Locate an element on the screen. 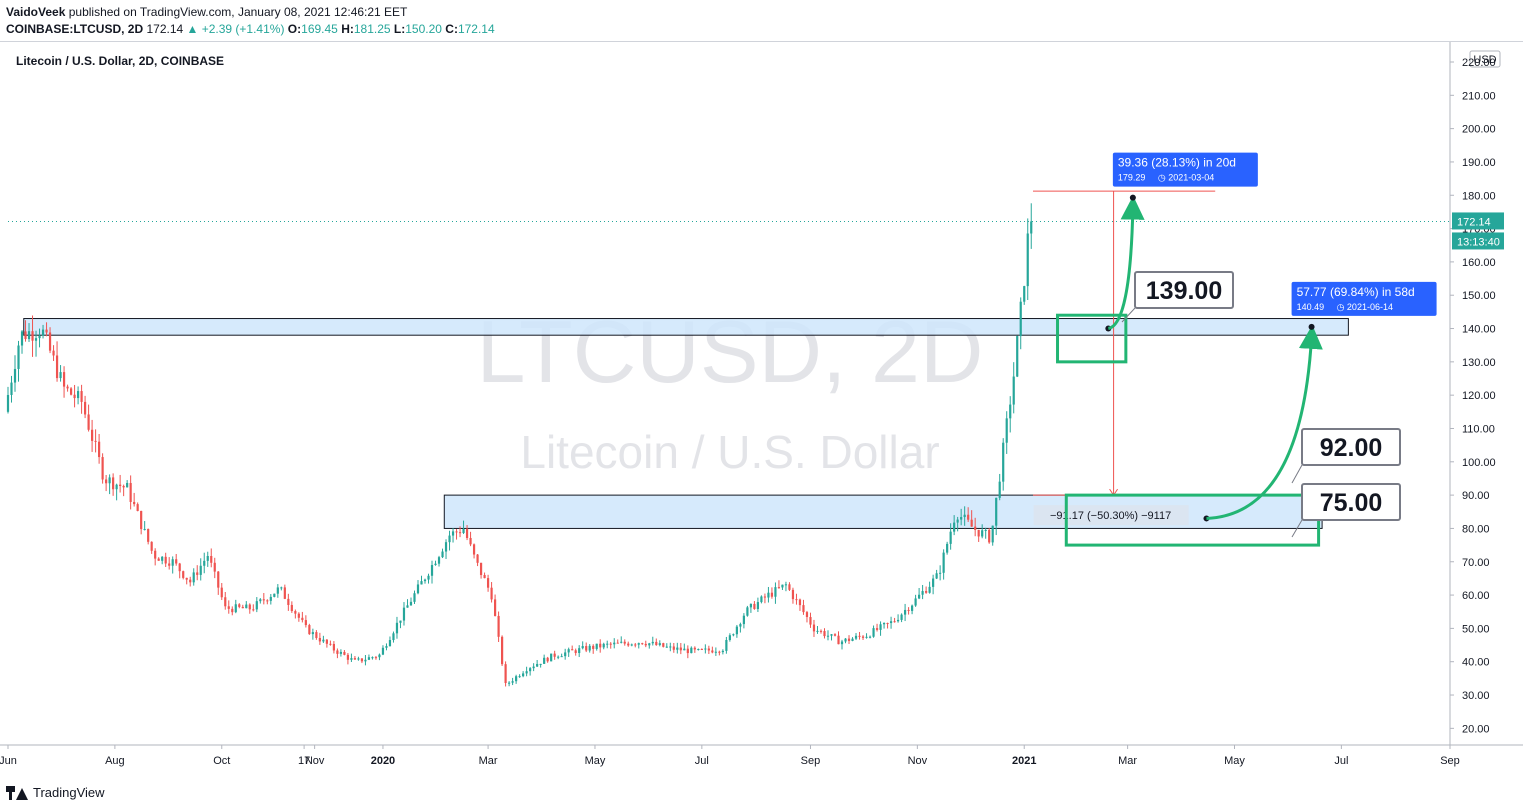  current-price-tag is located at coordinates (1478, 221).